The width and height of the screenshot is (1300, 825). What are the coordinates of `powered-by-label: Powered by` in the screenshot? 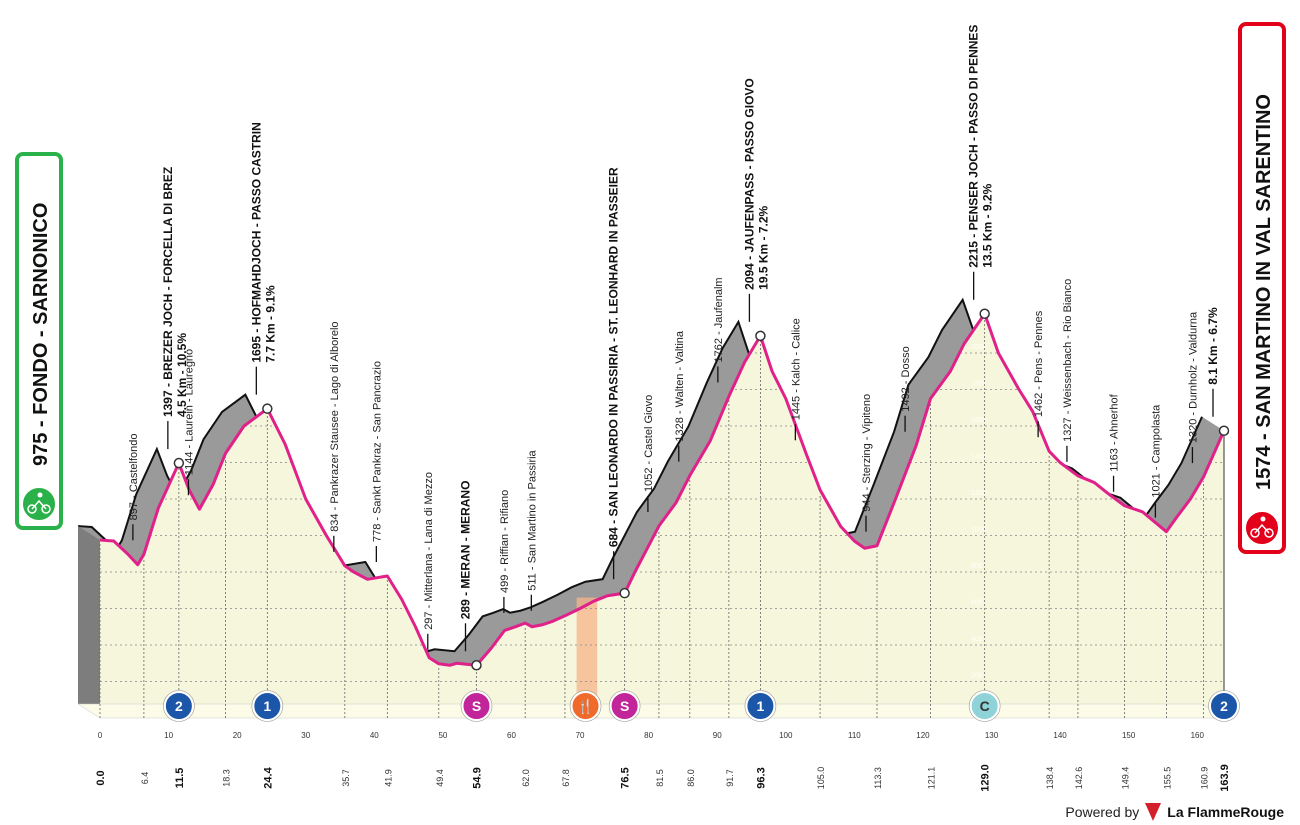 It's located at (1102, 812).